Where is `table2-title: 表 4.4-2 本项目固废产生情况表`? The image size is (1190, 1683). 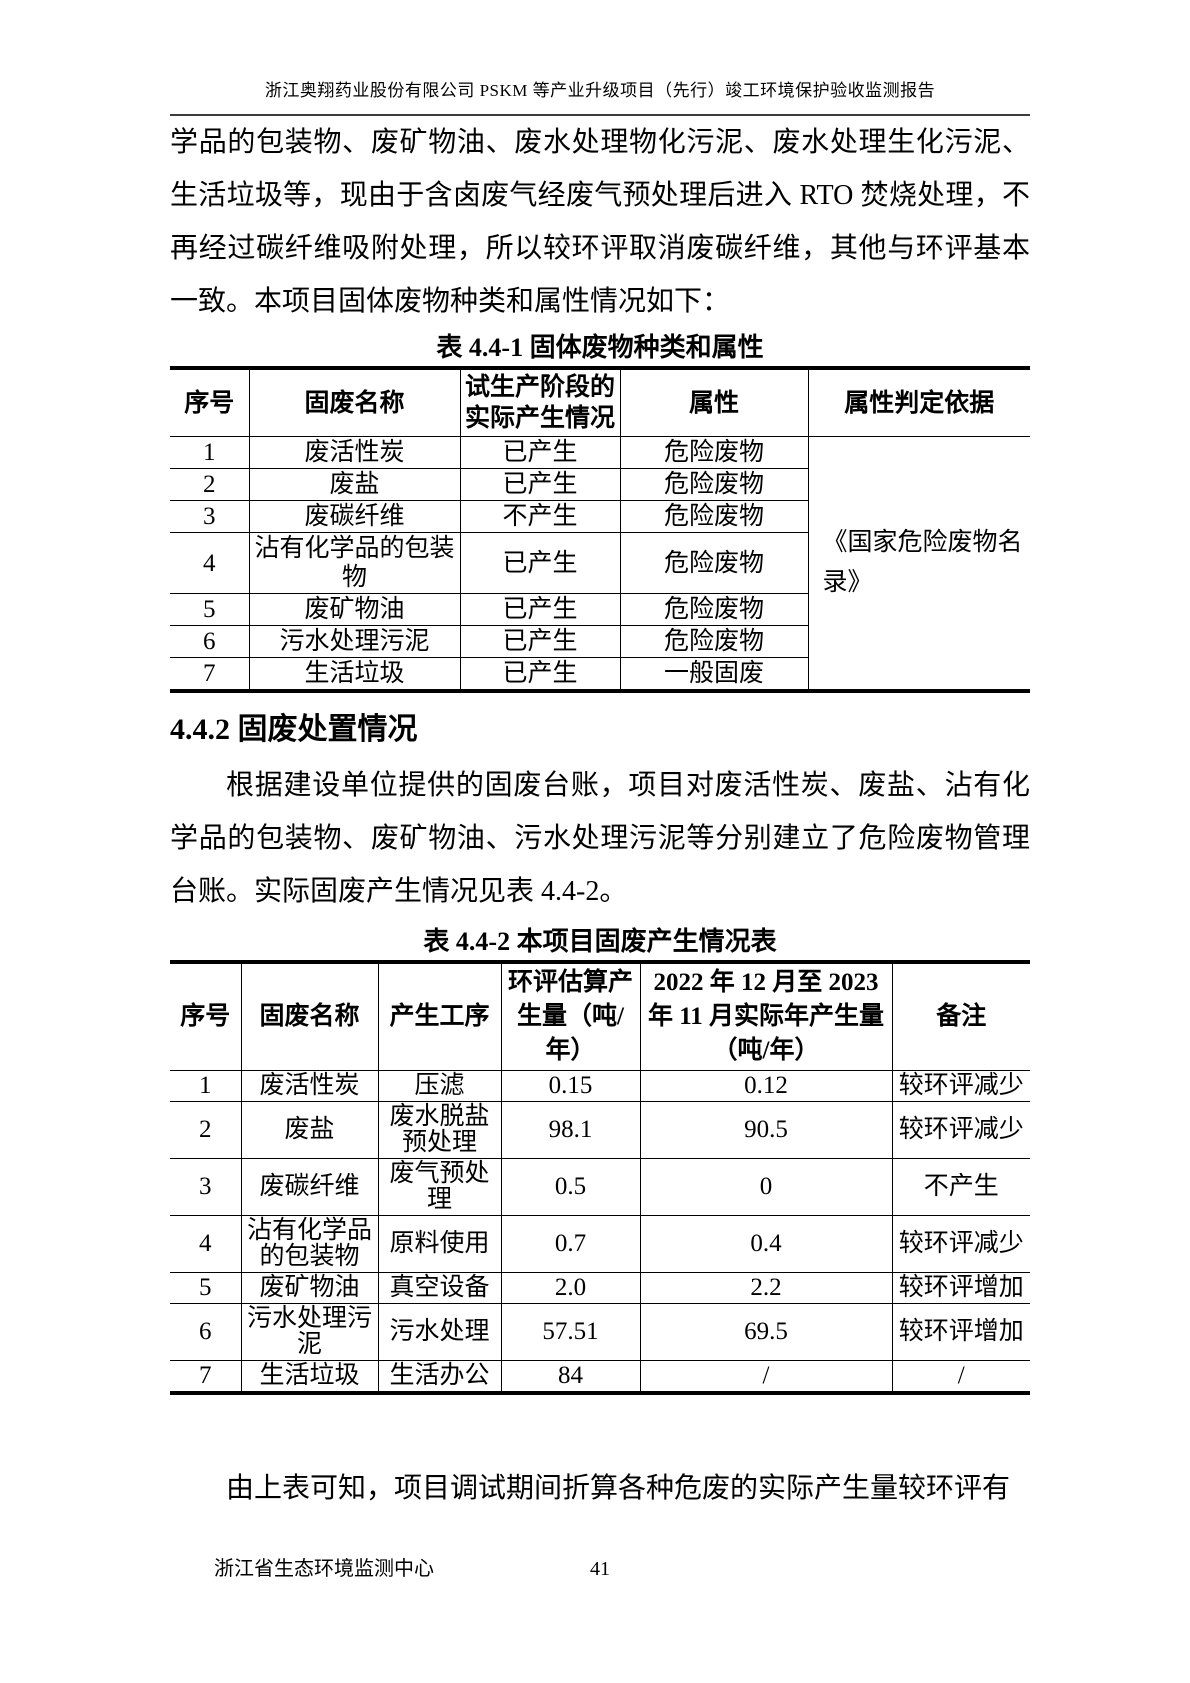
table2-title: 表 4.4-2 本项目固废产生情况表 is located at coordinates (600, 941).